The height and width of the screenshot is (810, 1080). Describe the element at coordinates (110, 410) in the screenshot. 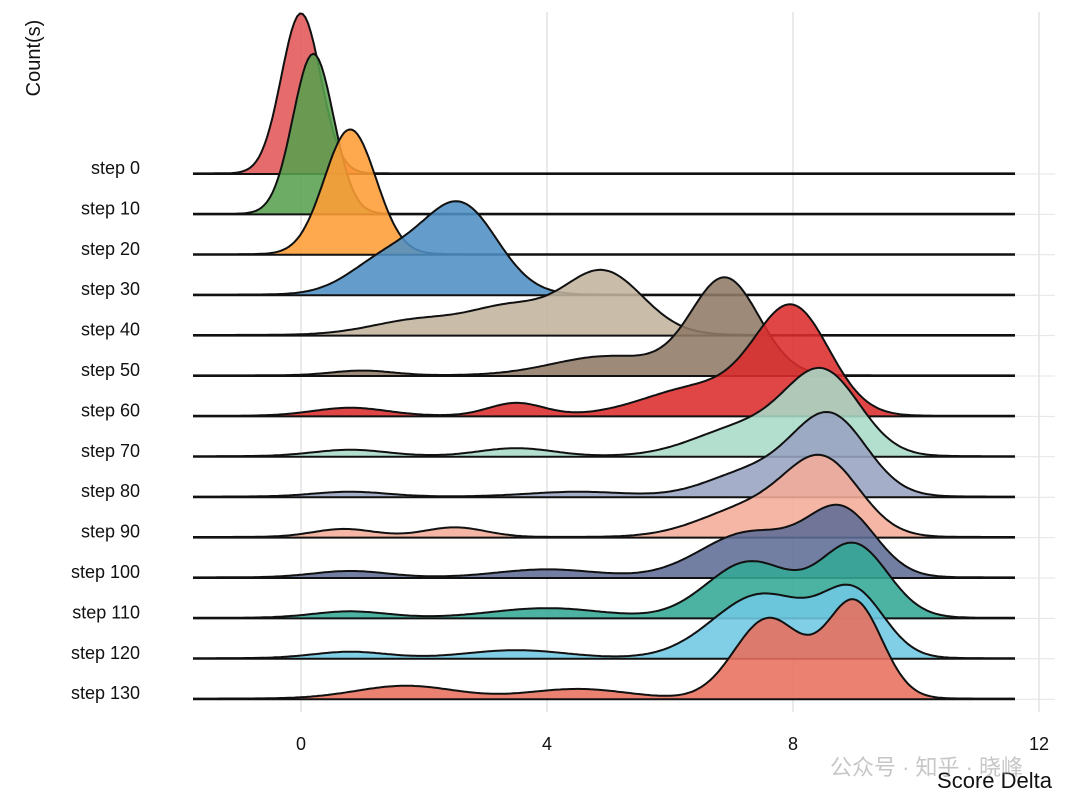

I see `category-label: step 60` at that location.